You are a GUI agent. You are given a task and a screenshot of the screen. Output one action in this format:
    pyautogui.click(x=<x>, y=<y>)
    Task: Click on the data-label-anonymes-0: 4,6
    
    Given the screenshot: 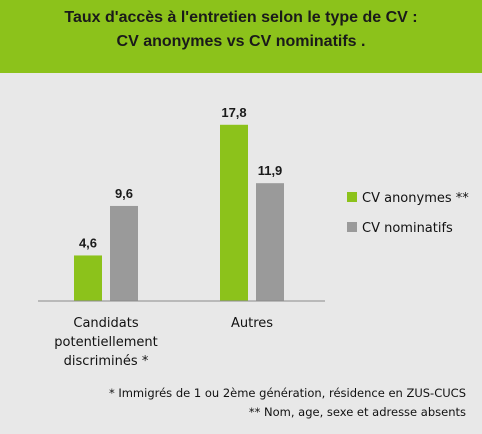 What is the action you would take?
    pyautogui.click(x=88, y=242)
    